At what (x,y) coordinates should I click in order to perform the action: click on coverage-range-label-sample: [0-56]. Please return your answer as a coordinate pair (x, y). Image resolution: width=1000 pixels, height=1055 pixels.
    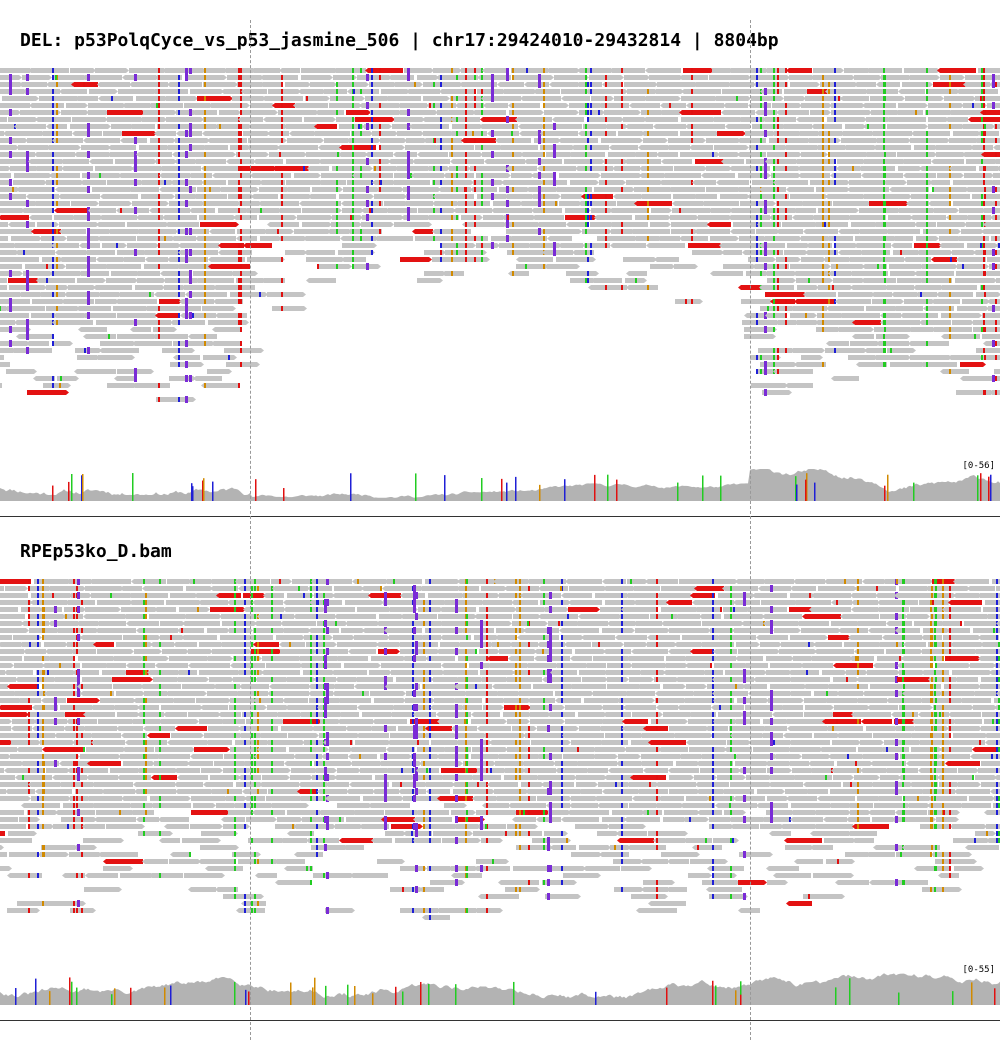
    Looking at the image, I should click on (978, 466).